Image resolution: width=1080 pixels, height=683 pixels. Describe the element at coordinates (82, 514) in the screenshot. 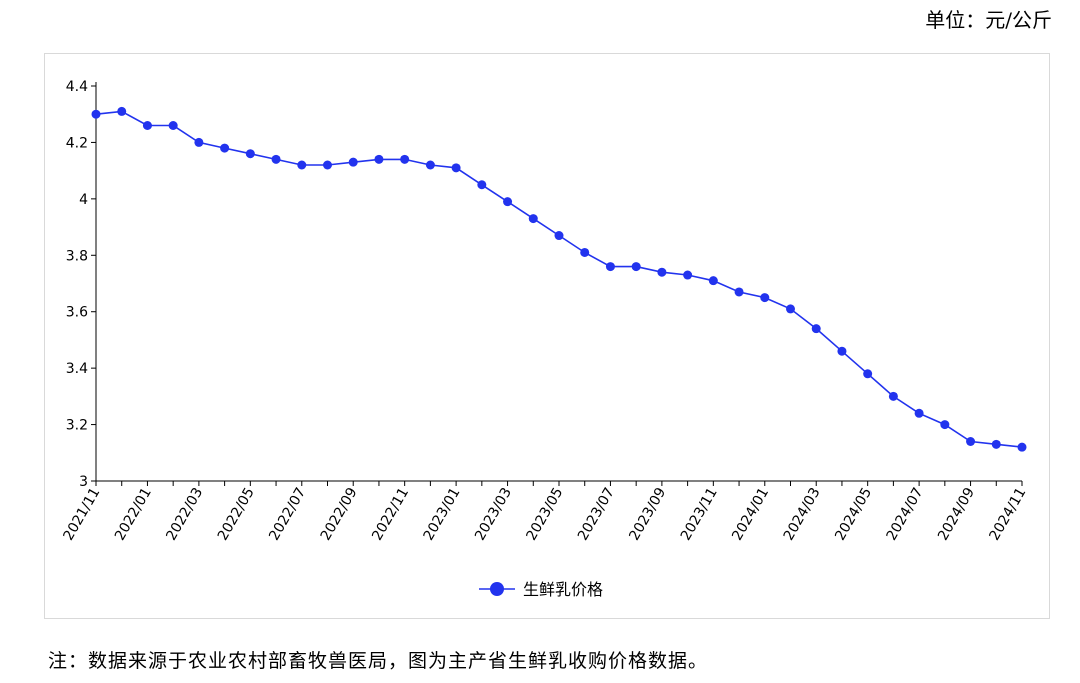

I see `x-tick-label: 2021/11` at that location.